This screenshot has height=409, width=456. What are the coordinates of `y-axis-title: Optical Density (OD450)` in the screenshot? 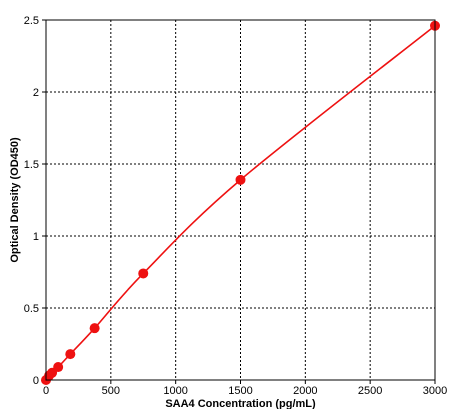 It's located at (15, 200).